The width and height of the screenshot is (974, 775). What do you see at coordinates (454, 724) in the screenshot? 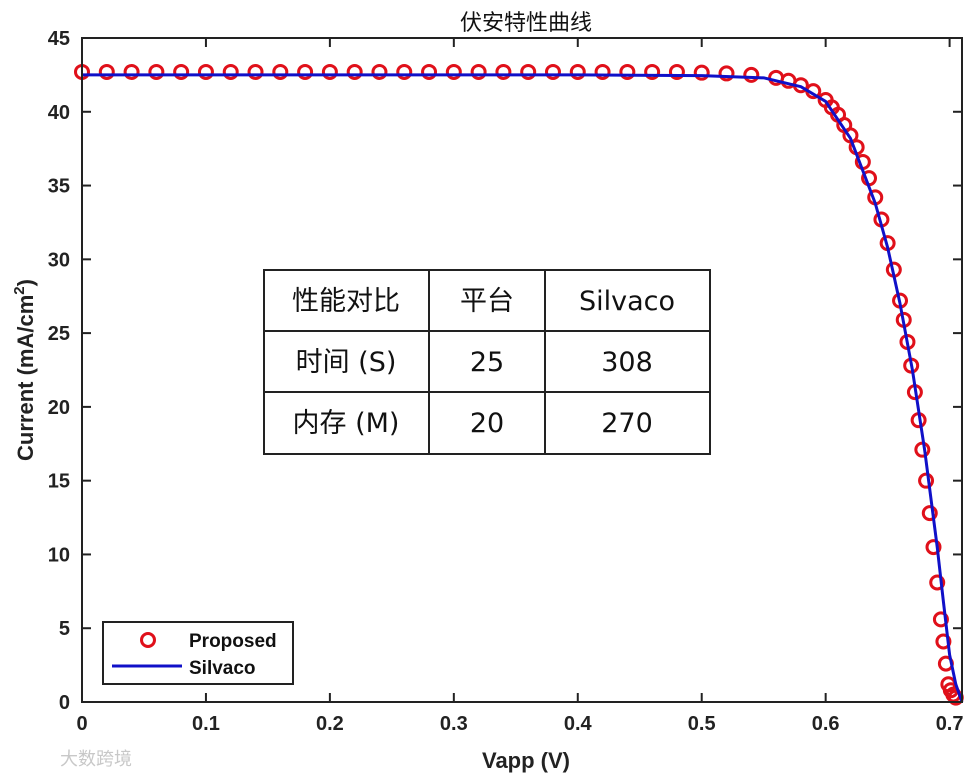
I see `x-tick-label: 0.3` at bounding box center [454, 724].